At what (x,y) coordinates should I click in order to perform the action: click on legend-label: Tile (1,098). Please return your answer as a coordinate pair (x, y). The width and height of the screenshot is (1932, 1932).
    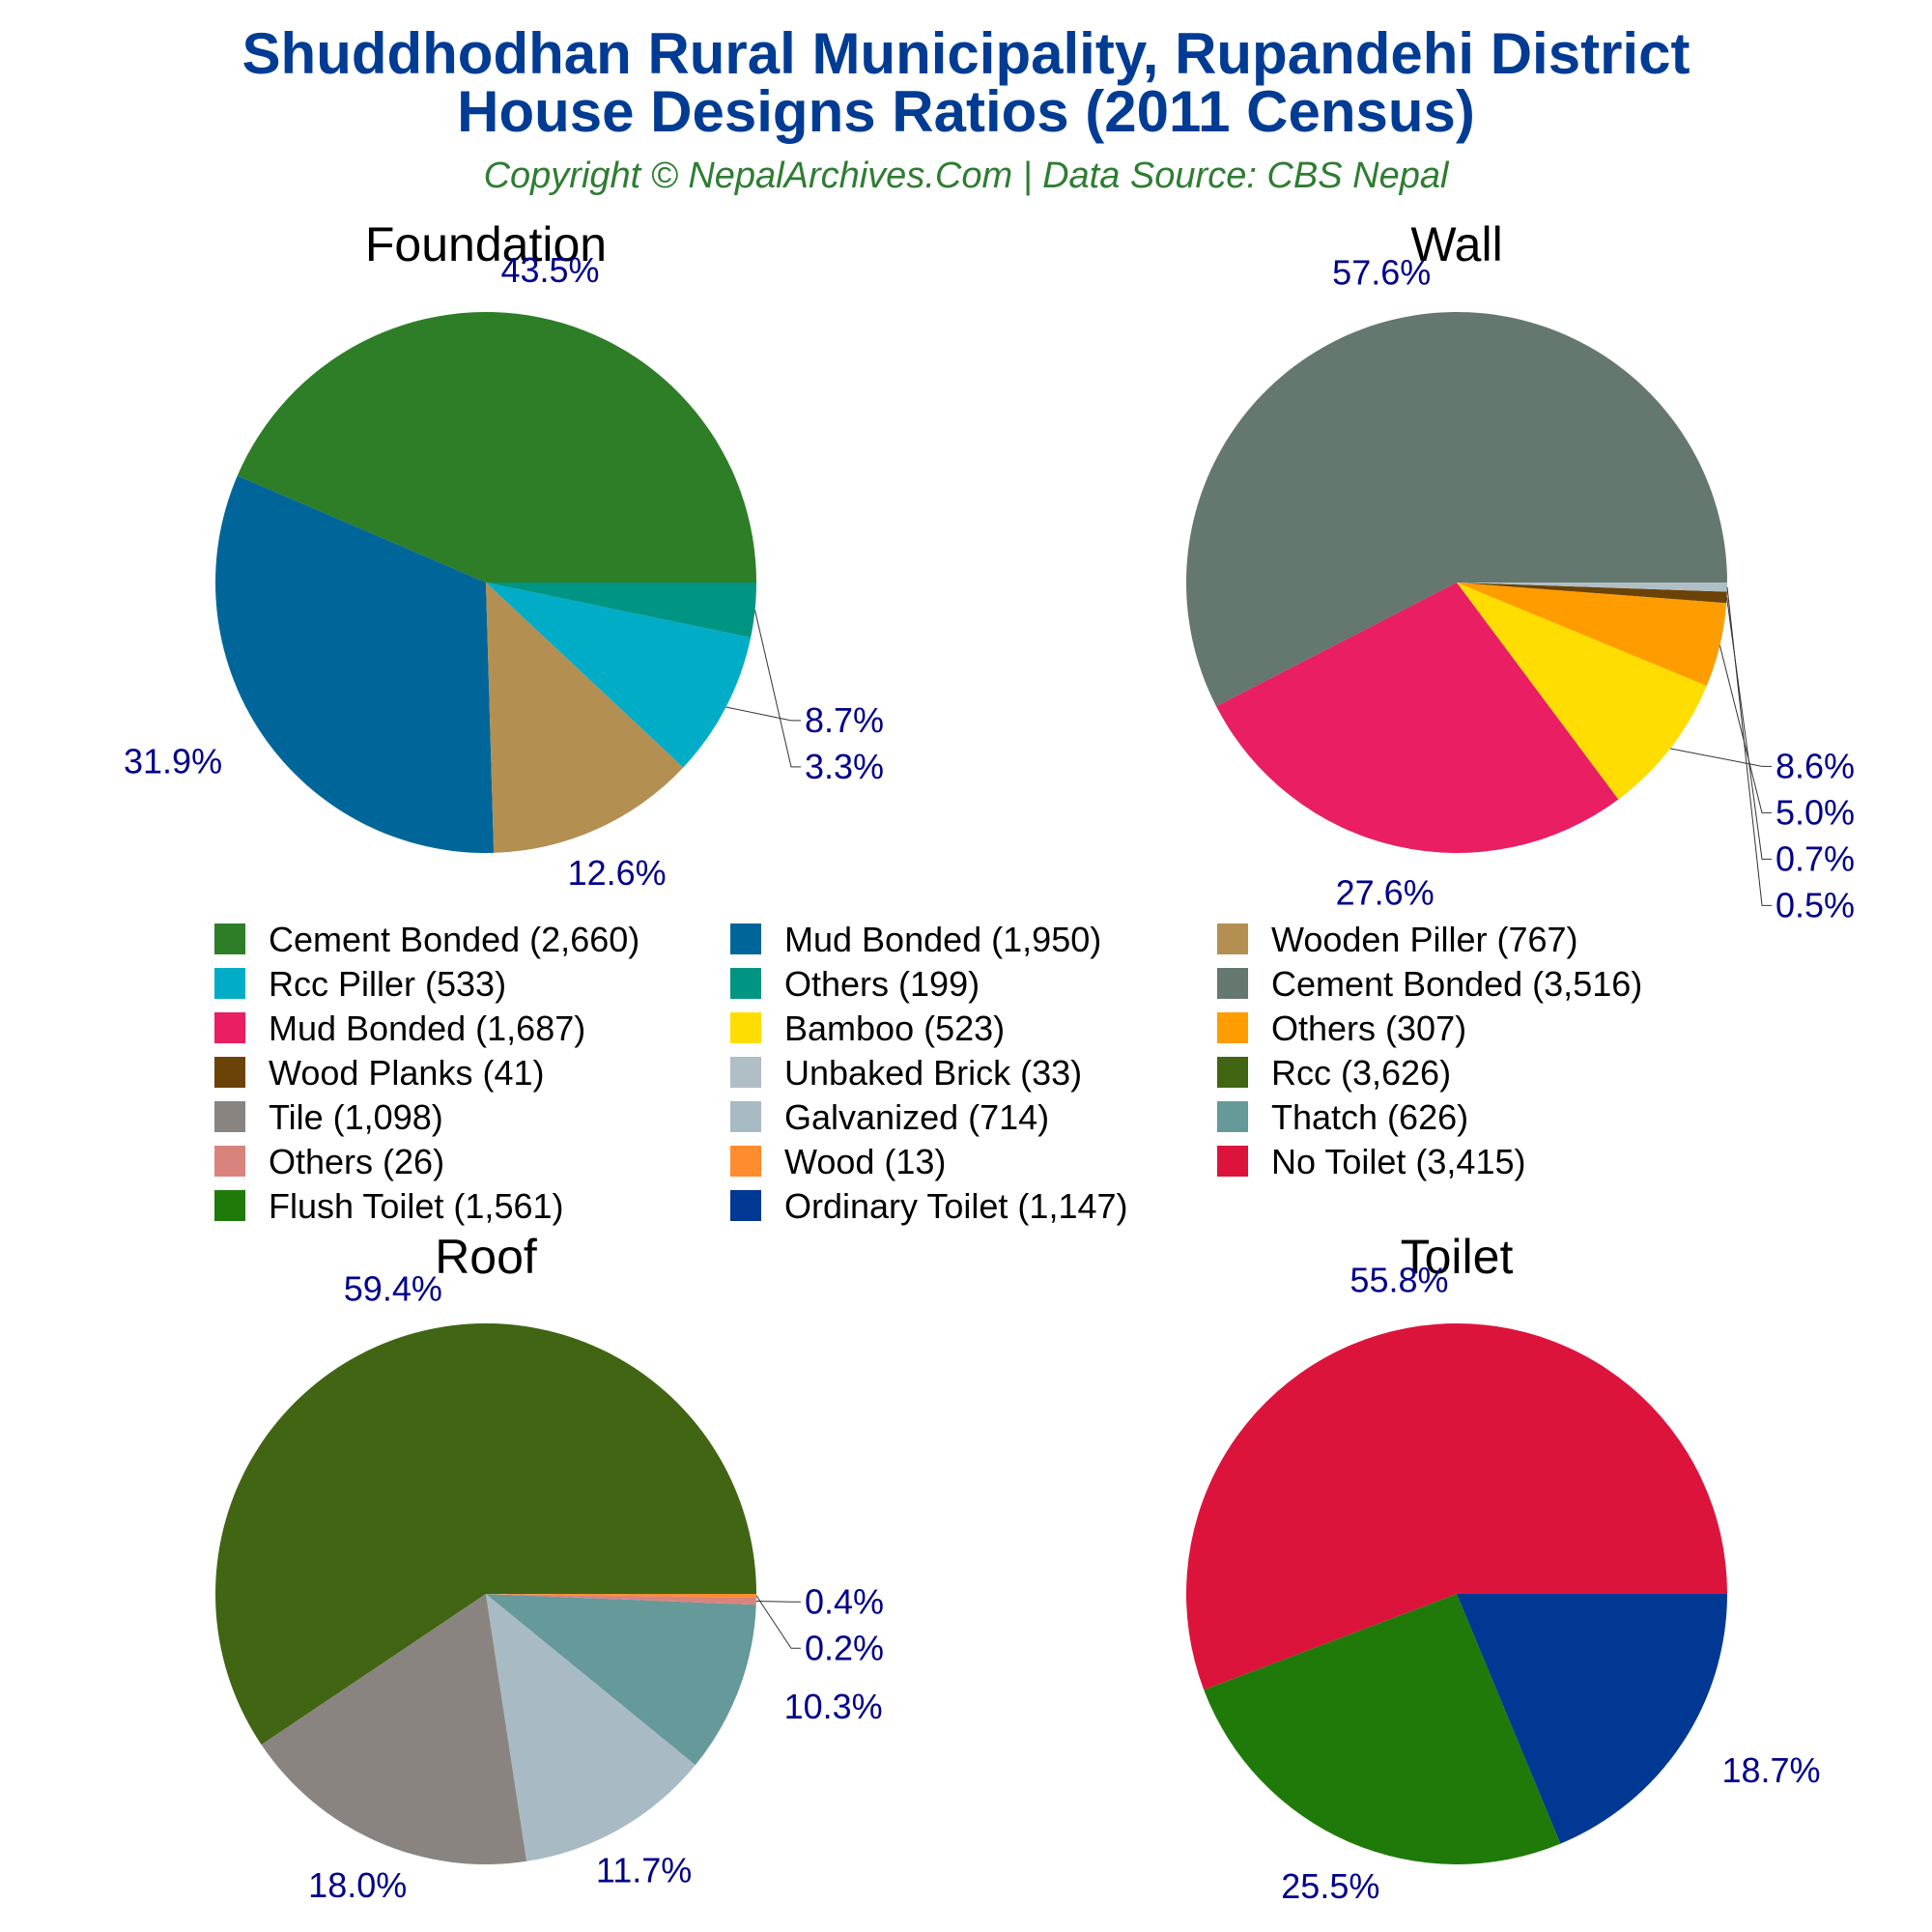
    Looking at the image, I should click on (356, 1117).